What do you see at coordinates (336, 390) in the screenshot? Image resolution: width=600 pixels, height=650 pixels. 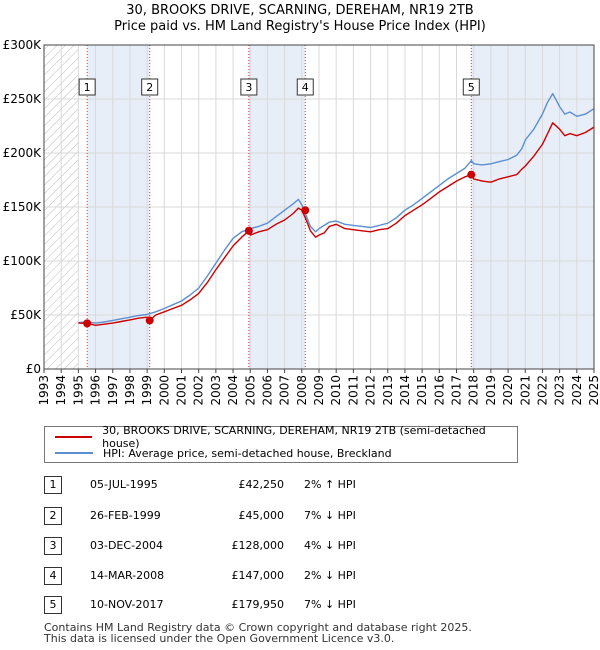 I see `x-tick-label: 2010` at bounding box center [336, 390].